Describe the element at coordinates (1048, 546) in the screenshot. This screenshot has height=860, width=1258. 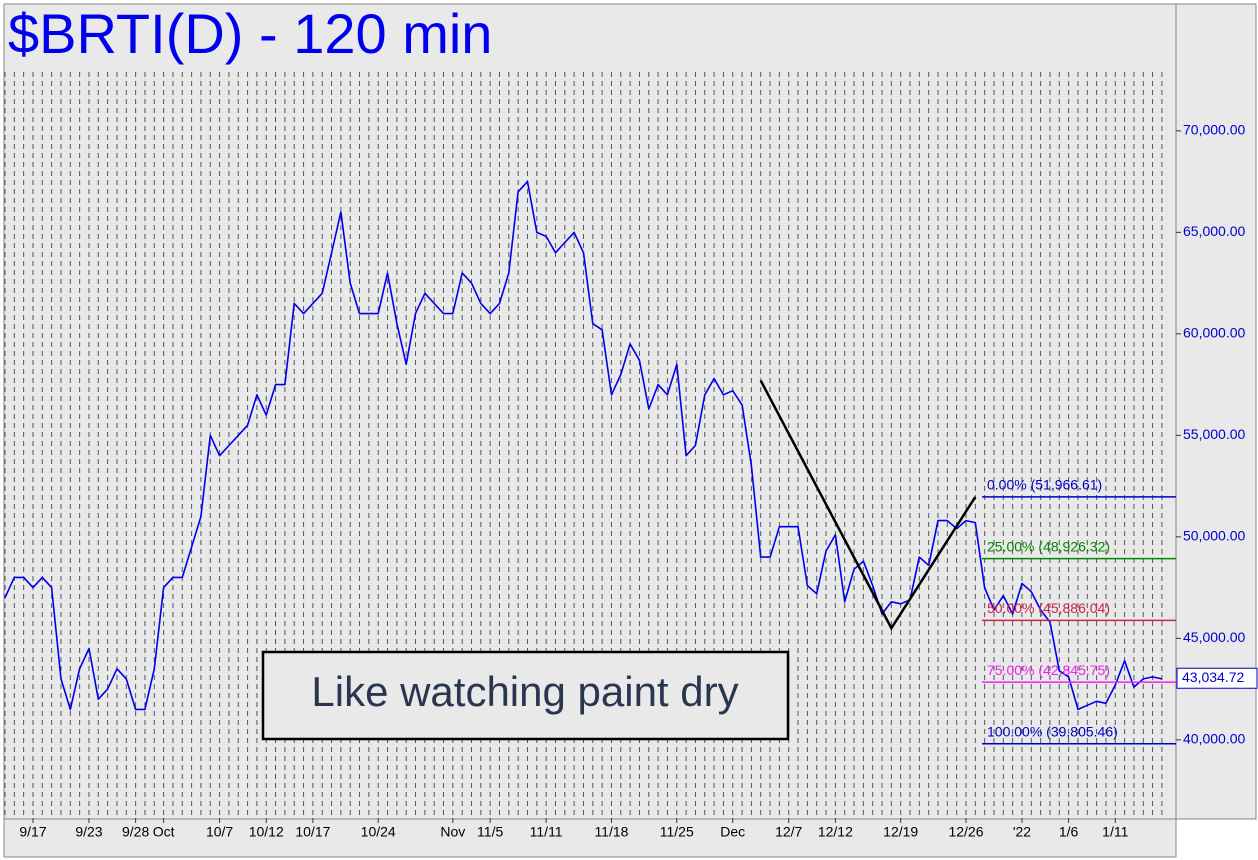
I see `fib-label: 25.00% (48,926.32)` at that location.